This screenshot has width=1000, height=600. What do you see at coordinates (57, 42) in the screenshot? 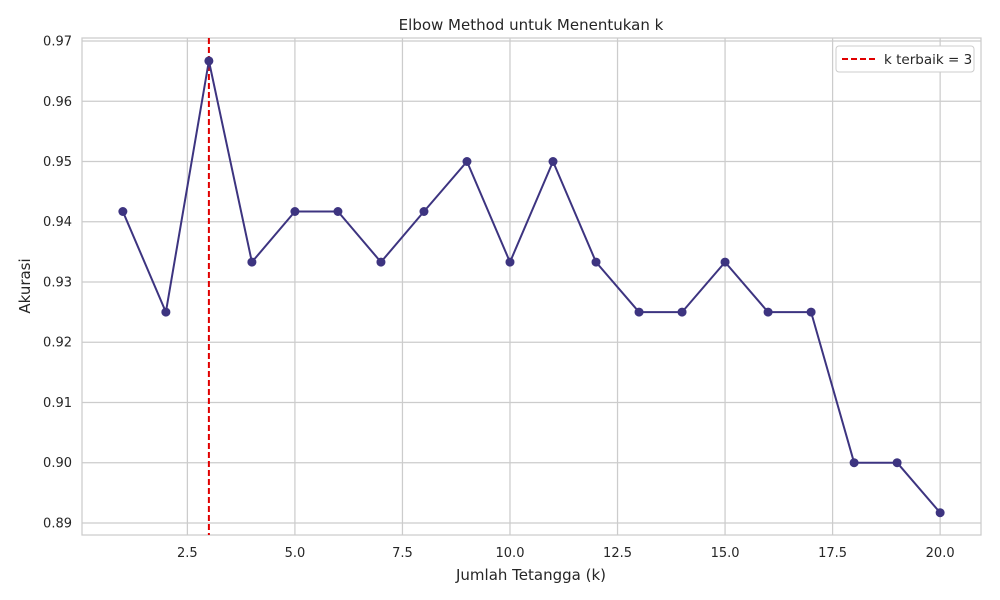
I see `y-tick-label: 0.97` at bounding box center [57, 42].